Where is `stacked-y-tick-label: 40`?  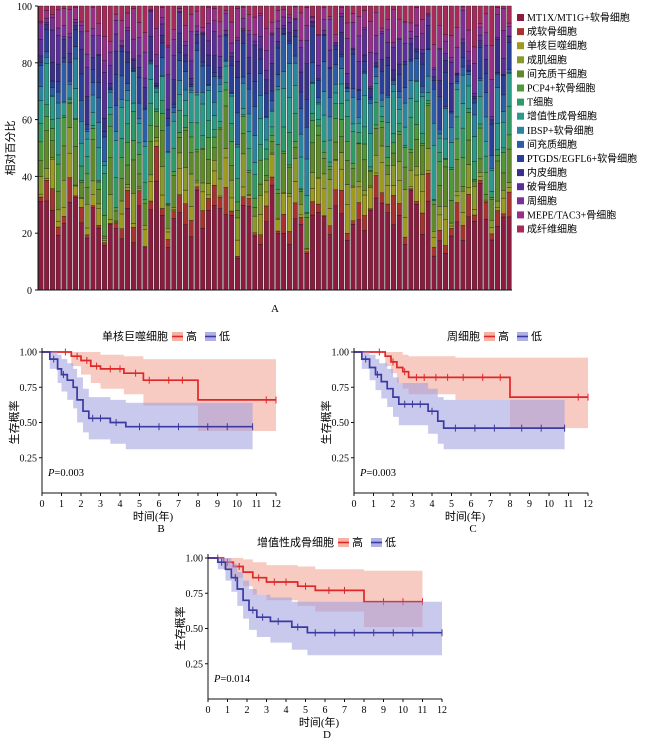 stacked-y-tick-label: 40 is located at coordinates (27, 177).